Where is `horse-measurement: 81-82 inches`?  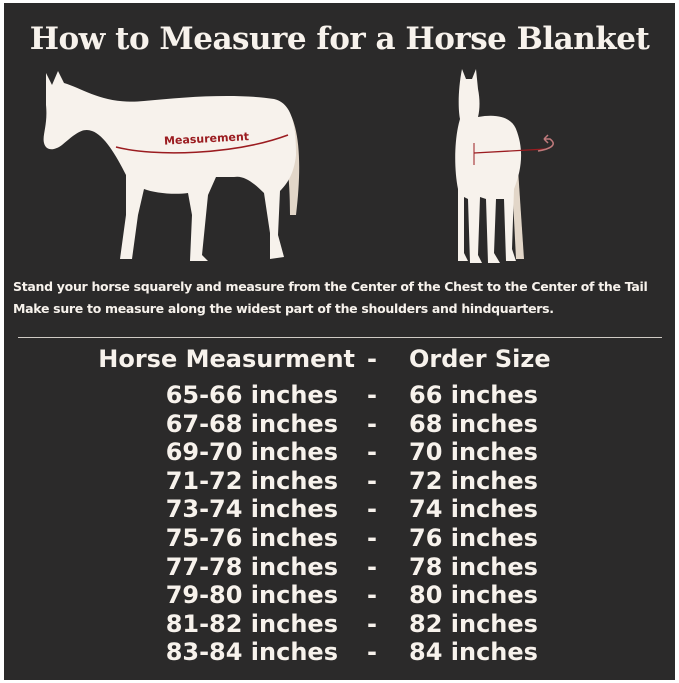
horse-measurement: 81-82 inches is located at coordinates (251, 623).